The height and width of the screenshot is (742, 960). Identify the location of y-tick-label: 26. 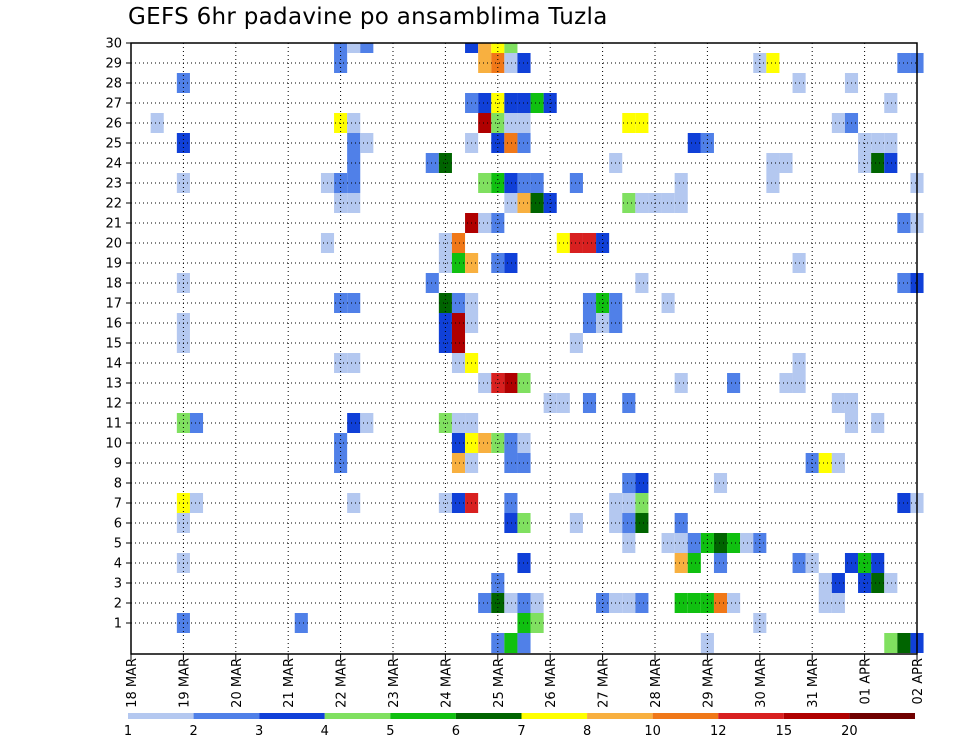
(113, 124).